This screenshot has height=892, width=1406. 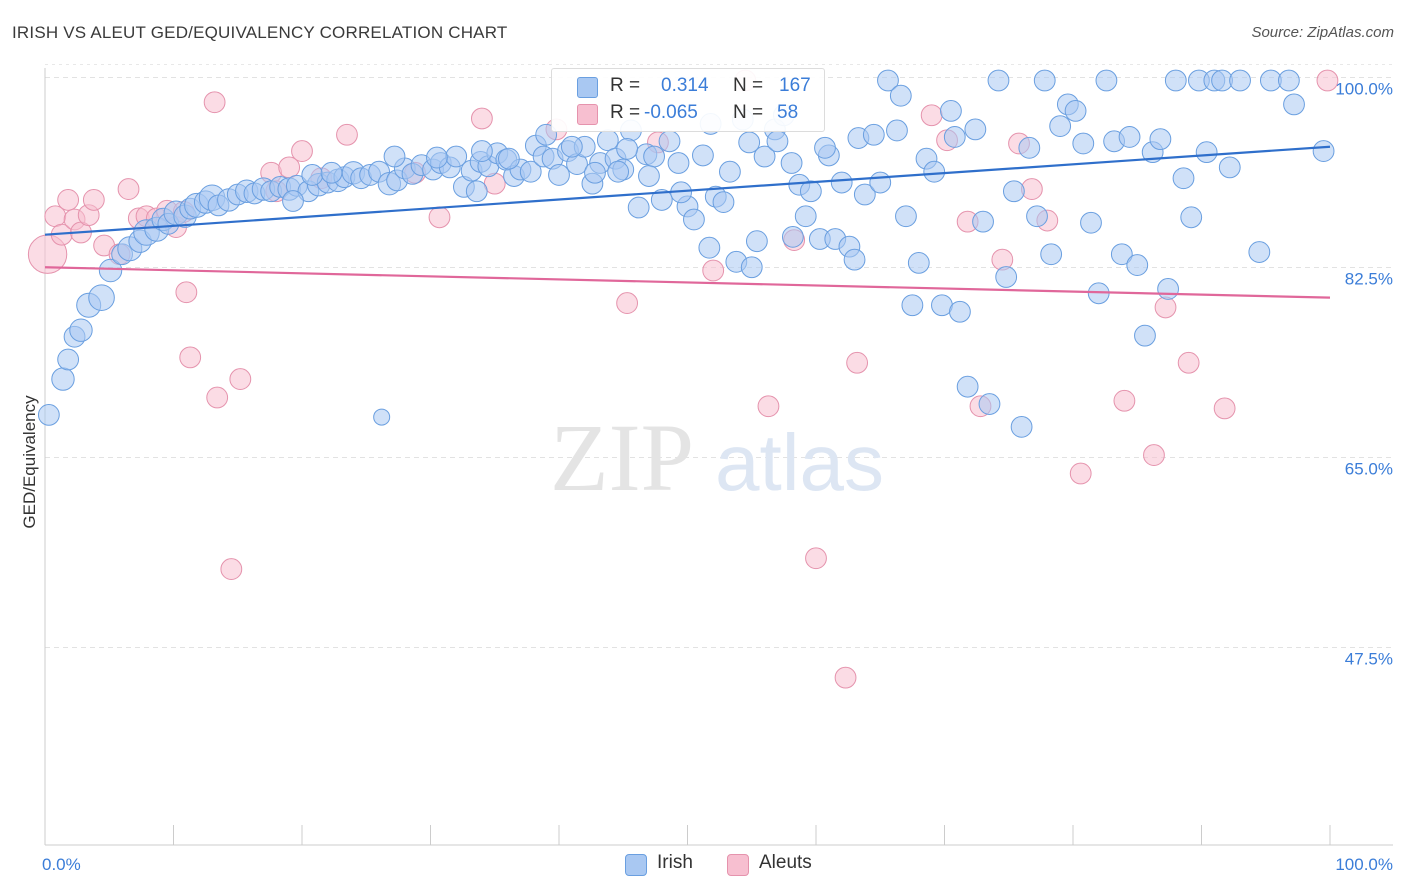 I want to click on legend-swatch-aleuts, so click(x=587, y=114).